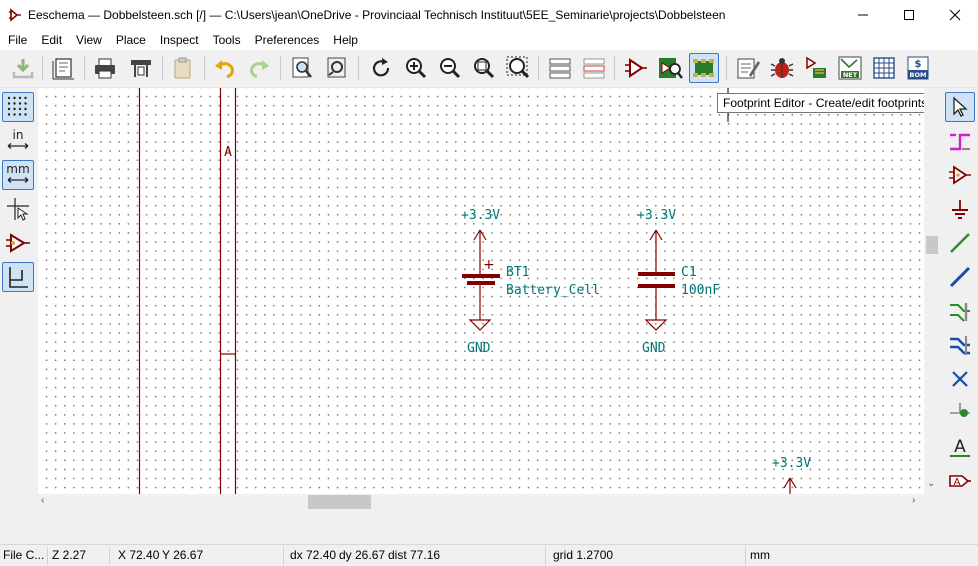 The image size is (978, 566). Describe the element at coordinates (960, 175) in the screenshot. I see `add-symbol-button` at that location.